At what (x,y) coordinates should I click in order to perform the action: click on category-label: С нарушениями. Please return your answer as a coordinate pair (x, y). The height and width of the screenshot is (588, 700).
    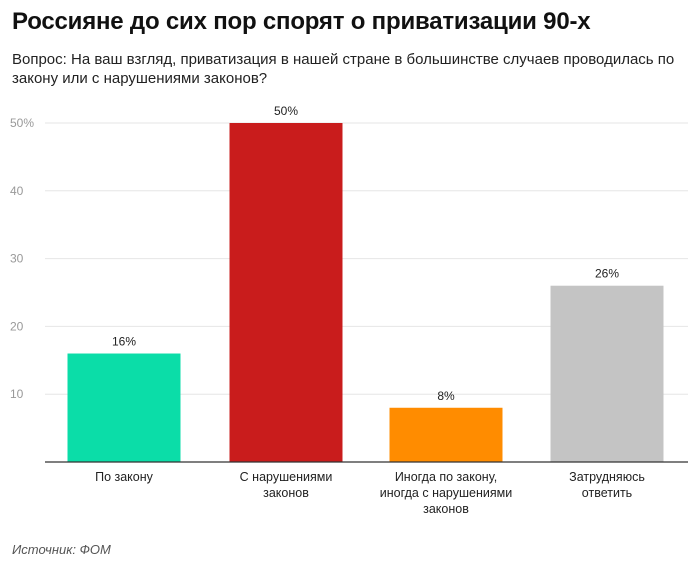
    Looking at the image, I should click on (286, 477).